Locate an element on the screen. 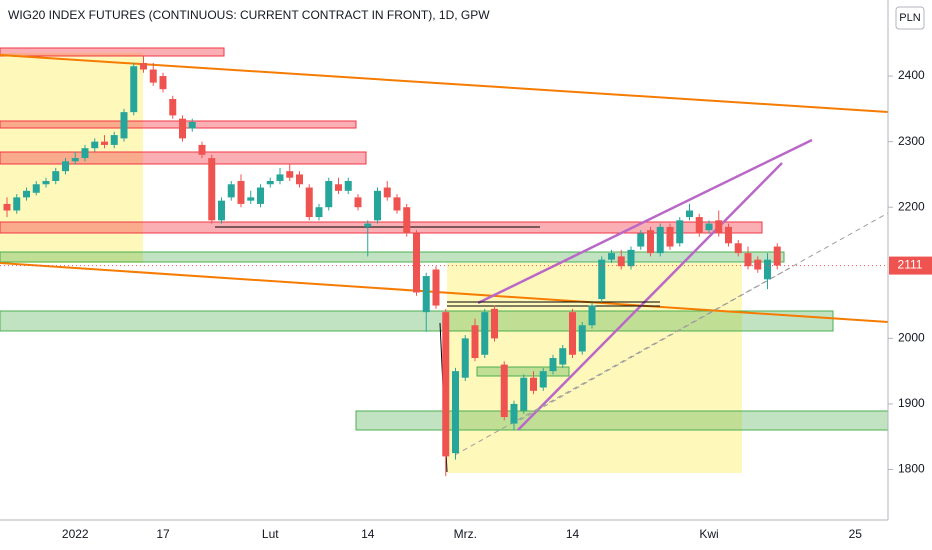 The image size is (932, 550). last-price-label: 2111 is located at coordinates (910, 265).